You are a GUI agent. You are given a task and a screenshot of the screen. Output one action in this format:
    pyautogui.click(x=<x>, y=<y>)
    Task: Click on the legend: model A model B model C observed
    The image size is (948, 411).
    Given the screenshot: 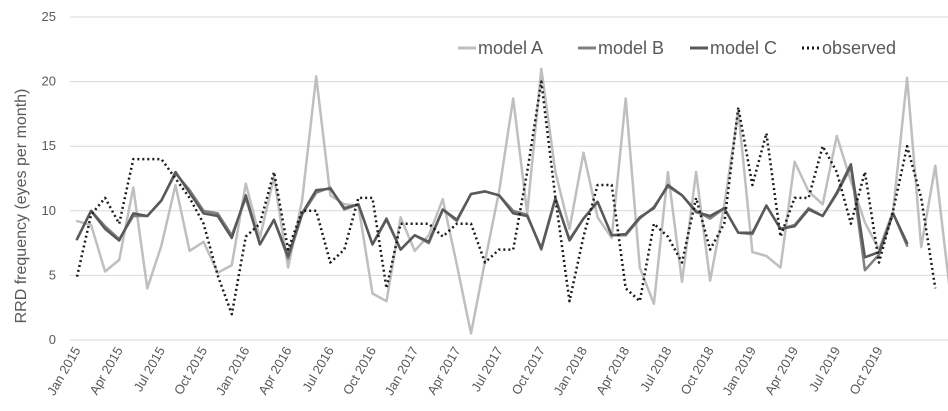 What is the action you would take?
    pyautogui.click(x=677, y=48)
    